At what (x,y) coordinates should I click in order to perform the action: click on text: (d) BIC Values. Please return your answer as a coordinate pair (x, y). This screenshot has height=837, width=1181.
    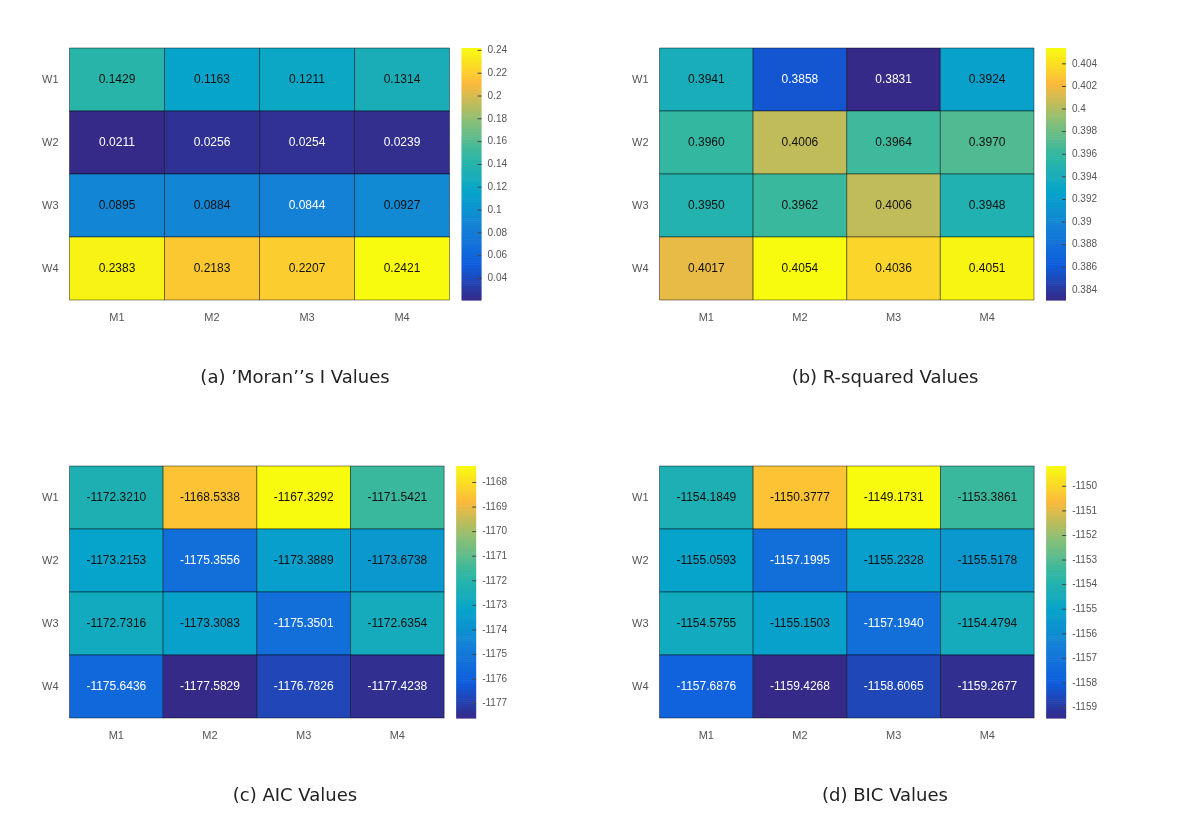
    Looking at the image, I should click on (885, 794).